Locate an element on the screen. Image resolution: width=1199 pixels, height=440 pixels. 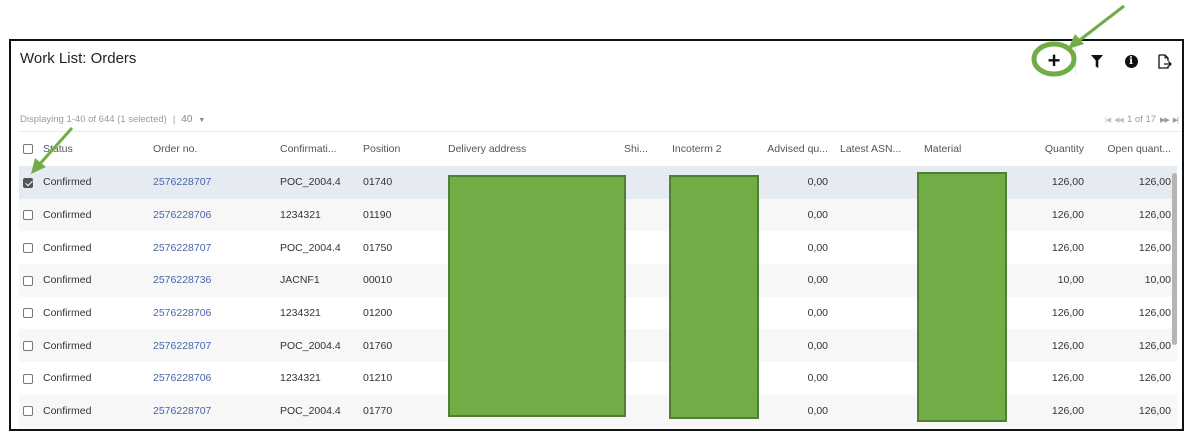
page-title: Work List: Orders is located at coordinates (78, 58).